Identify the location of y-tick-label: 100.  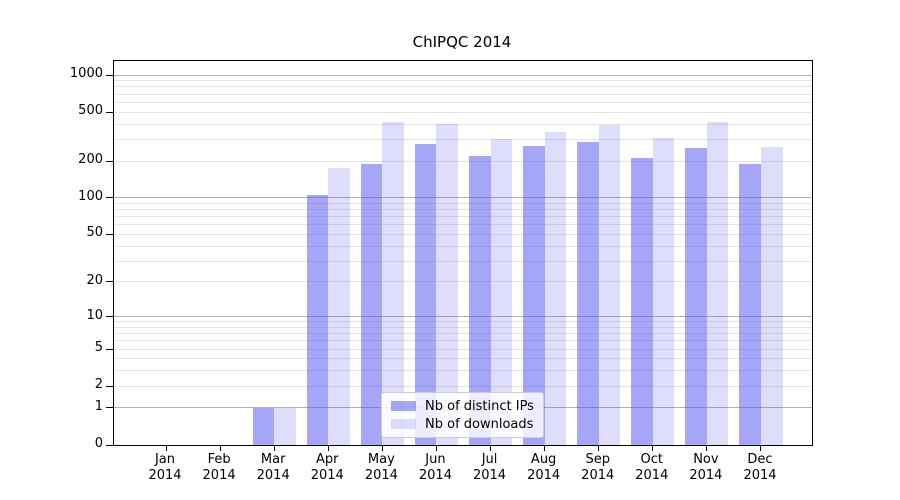
(90, 196).